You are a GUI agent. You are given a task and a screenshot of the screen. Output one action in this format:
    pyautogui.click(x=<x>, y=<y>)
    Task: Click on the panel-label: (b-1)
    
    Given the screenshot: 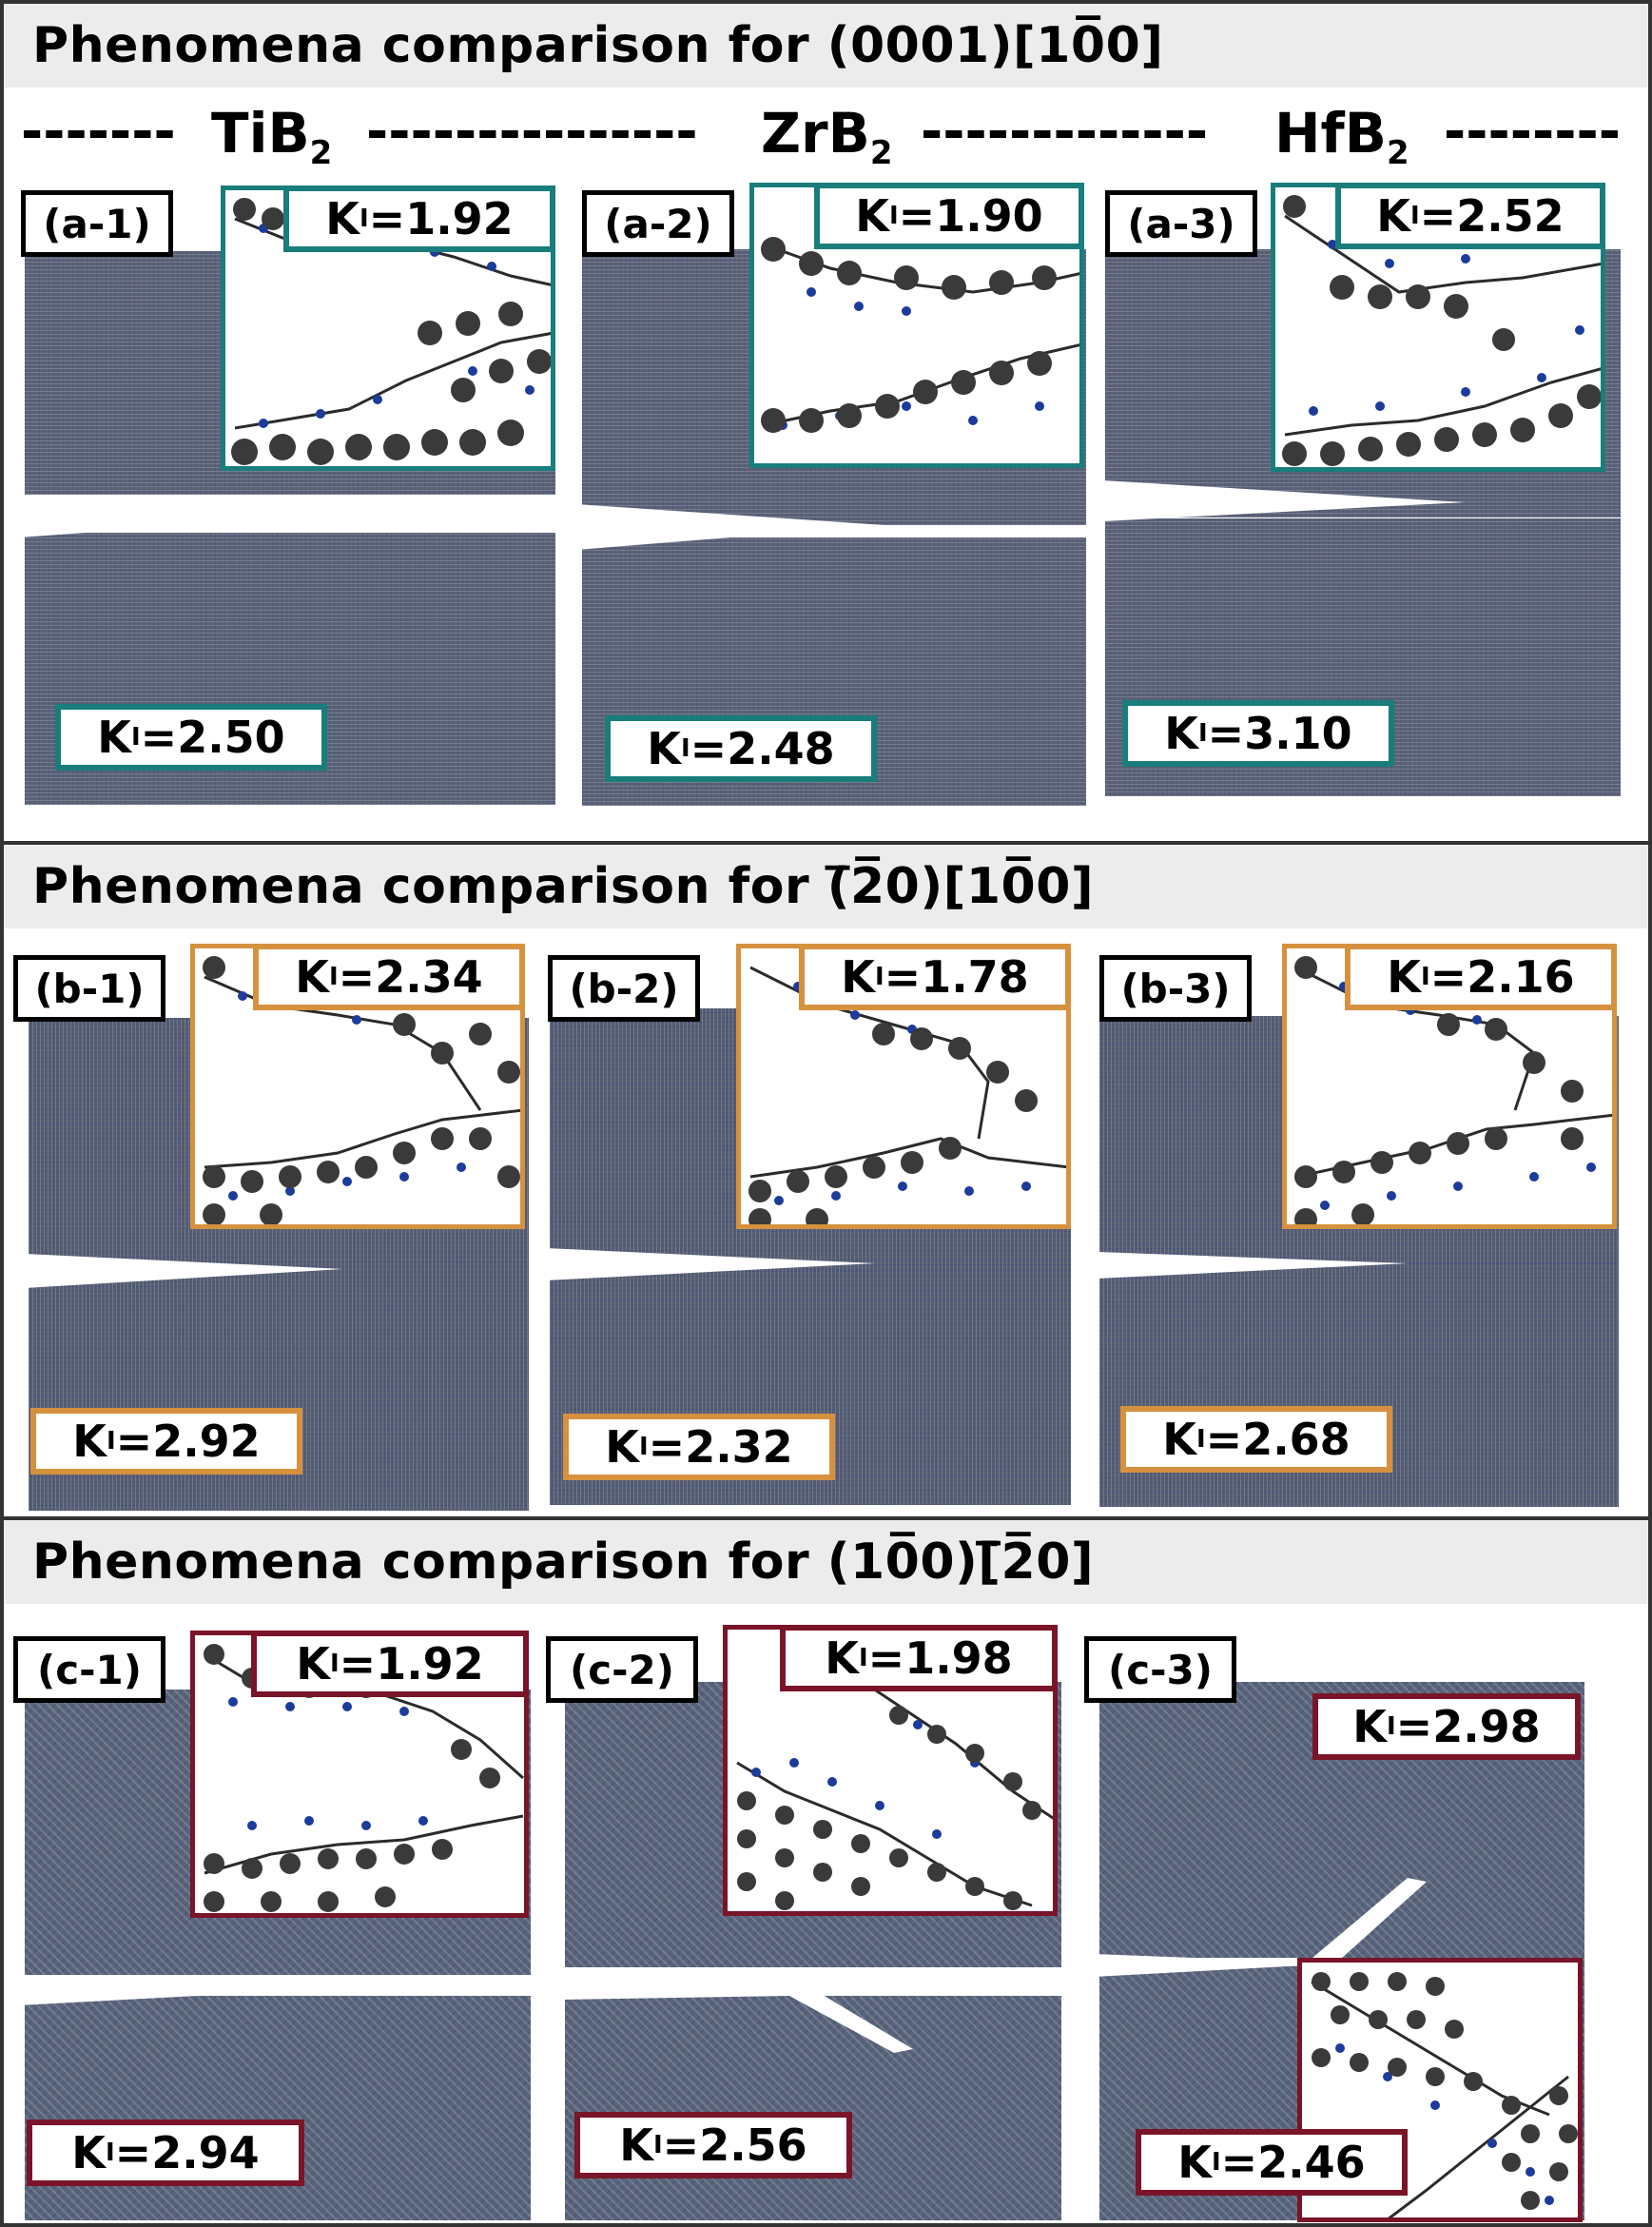 What is the action you would take?
    pyautogui.click(x=89, y=988)
    